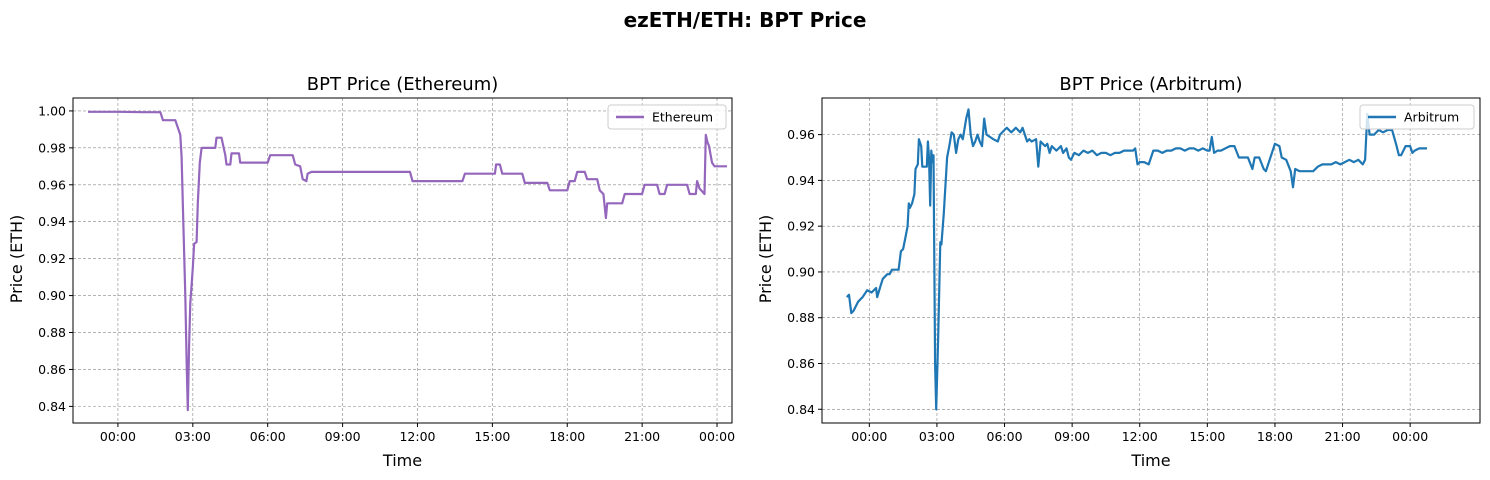 The width and height of the screenshot is (1490, 480). Describe the element at coordinates (193, 436) in the screenshot. I see `x-tick-label-ethereum: 03:00` at that location.